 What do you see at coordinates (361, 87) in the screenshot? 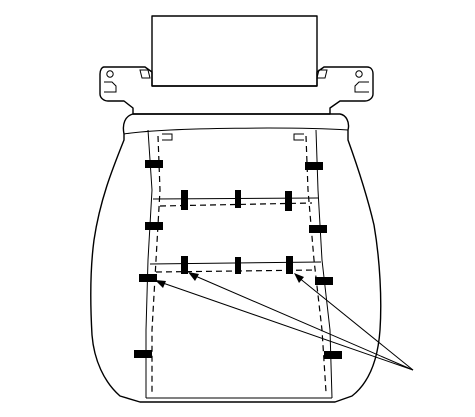
I see `bracket-inner-right` at bounding box center [361, 87].